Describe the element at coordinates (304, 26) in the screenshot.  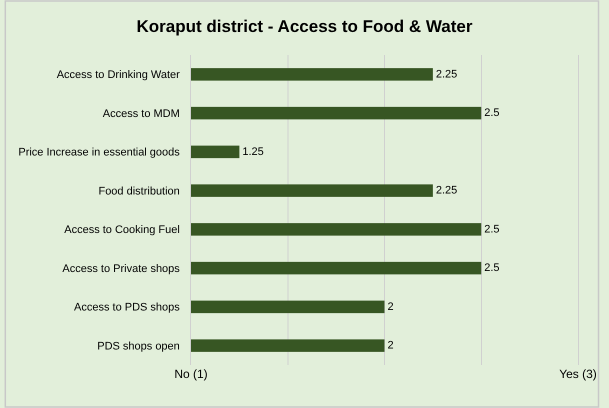
I see `chart-title: Koraput district - Access to Food & Water` at that location.